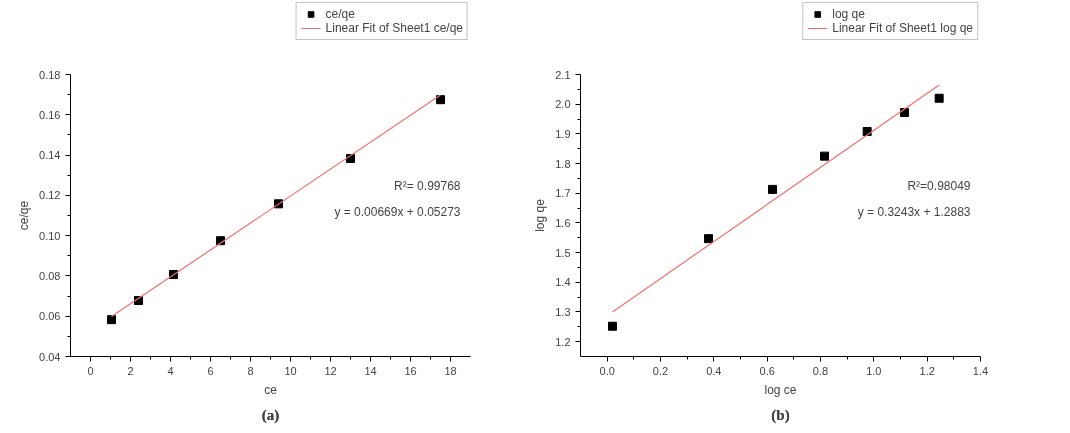 This screenshot has height=433, width=1070. What do you see at coordinates (50, 155) in the screenshot?
I see `y-tick-label: 0.14` at bounding box center [50, 155].